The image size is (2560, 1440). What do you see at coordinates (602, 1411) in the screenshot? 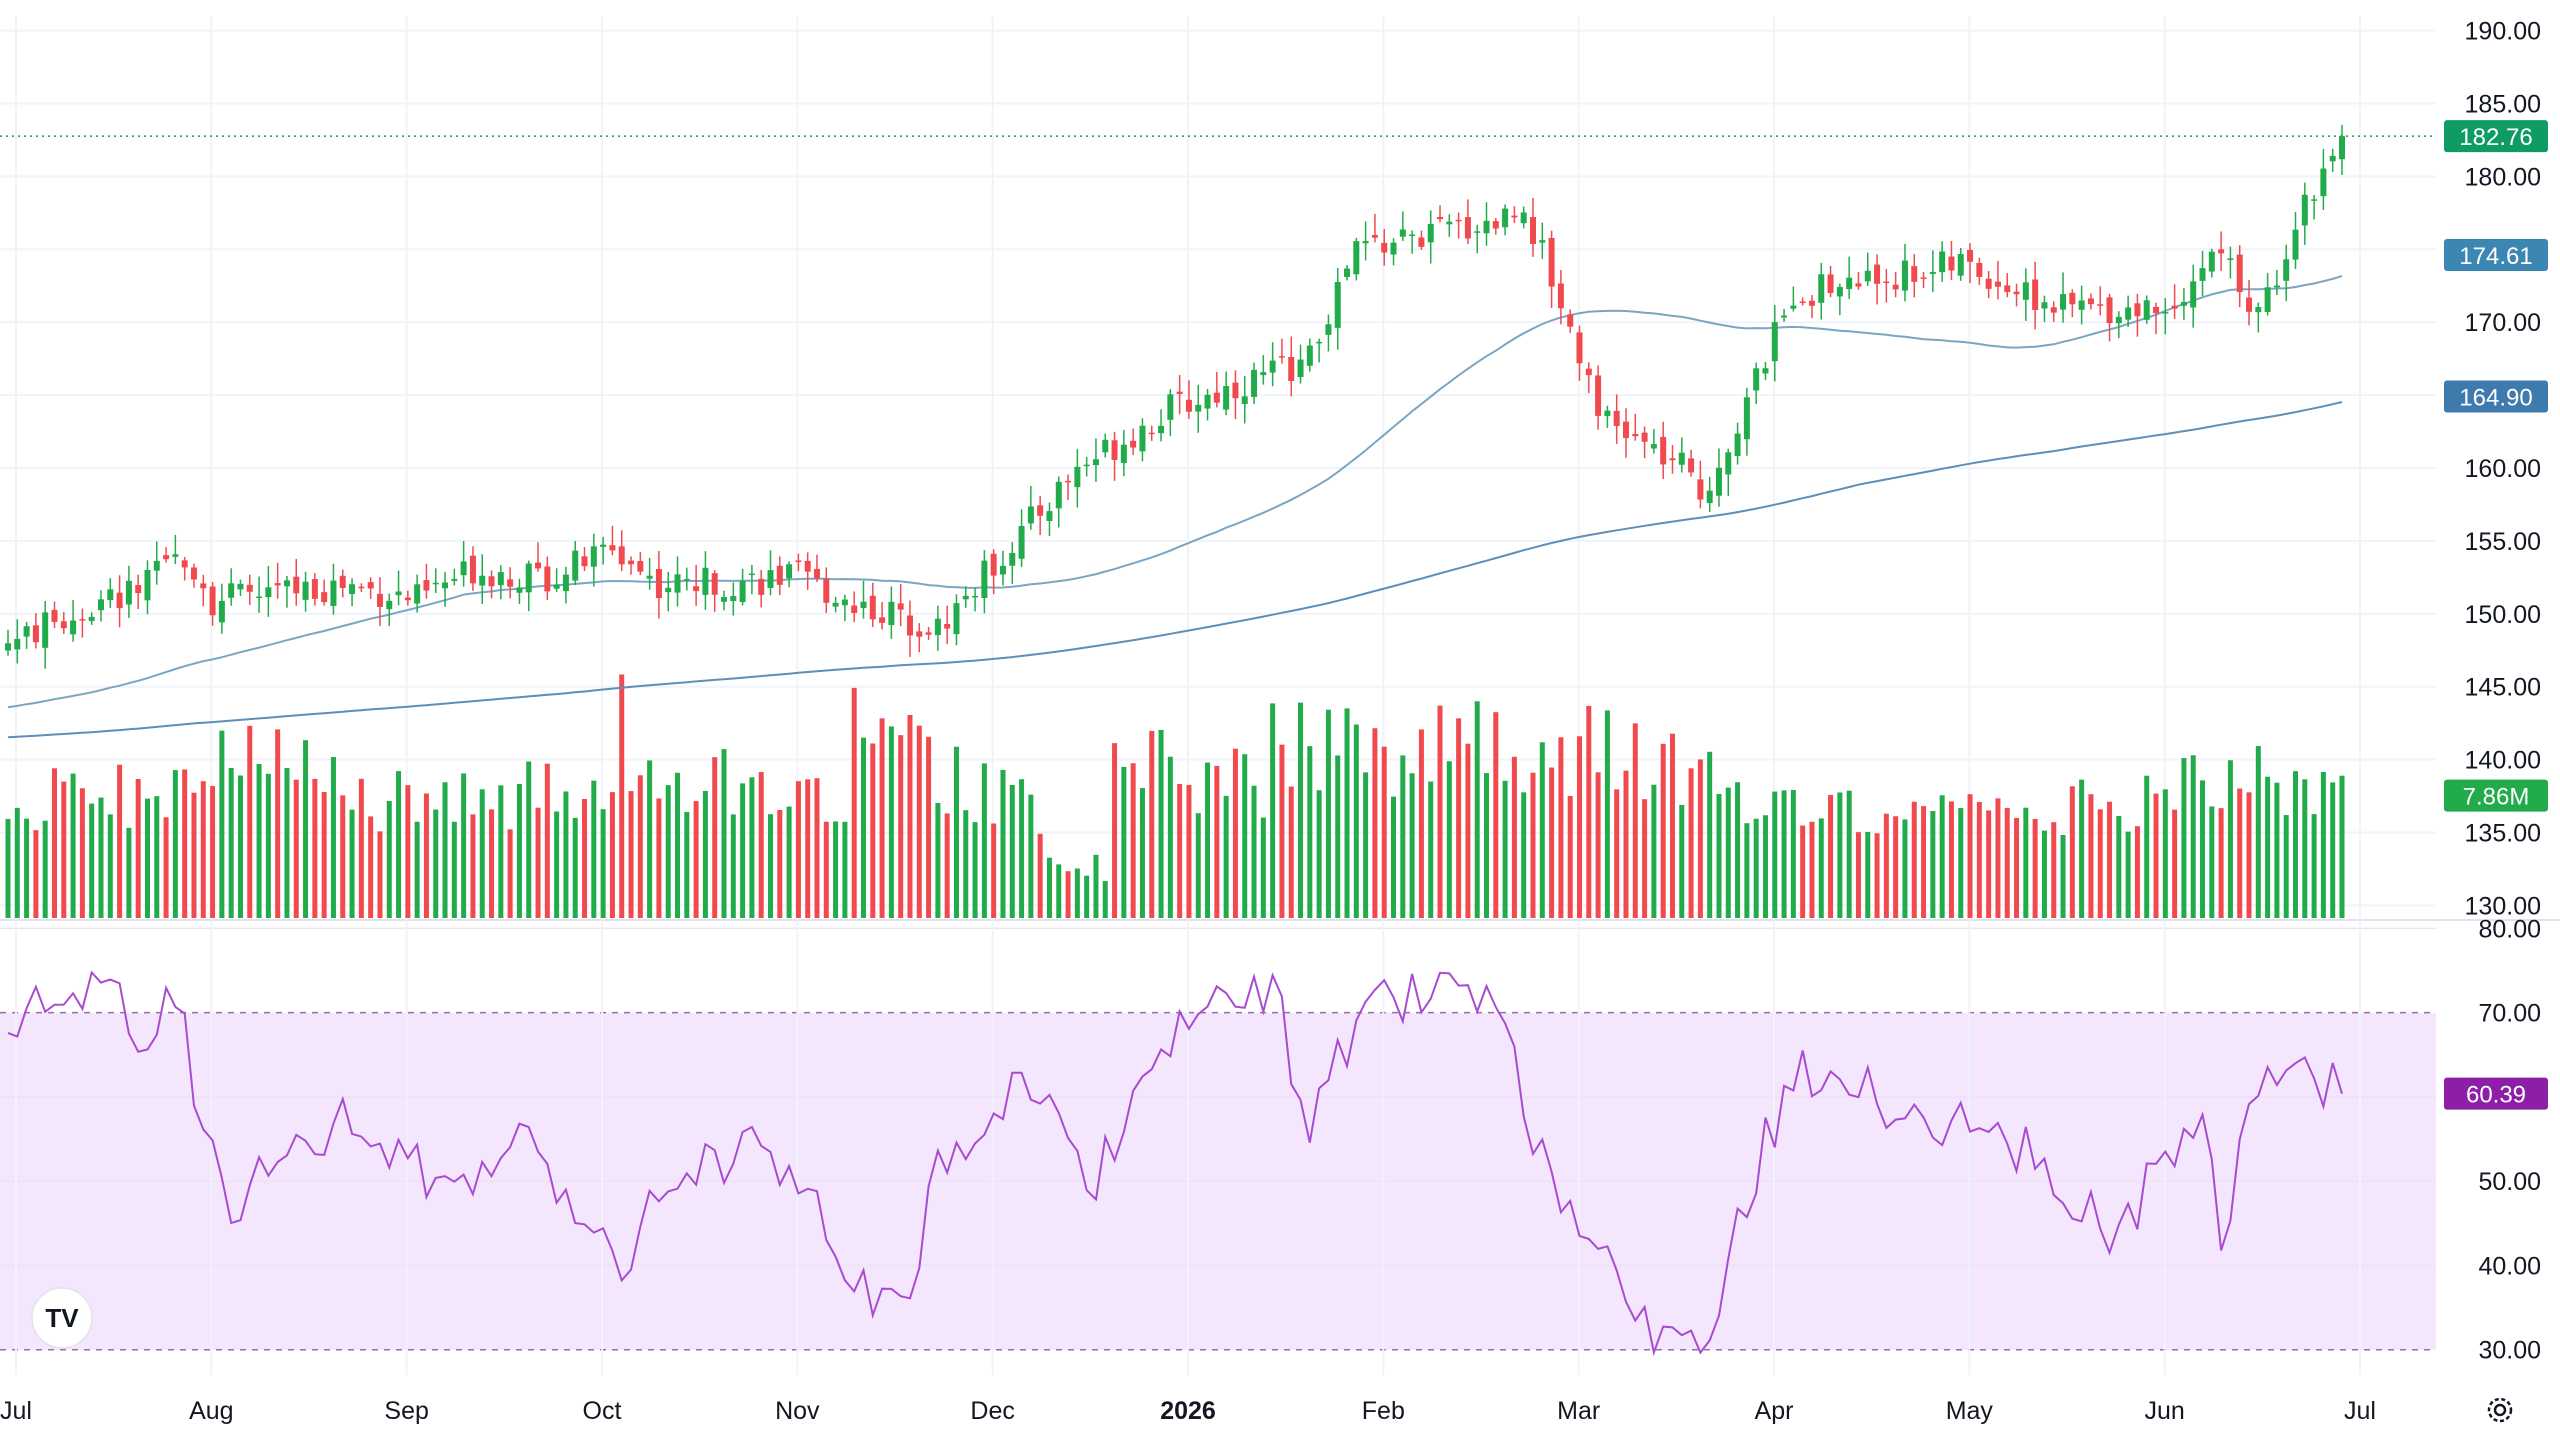
I see `time-axis-label: Oct` at bounding box center [602, 1411].